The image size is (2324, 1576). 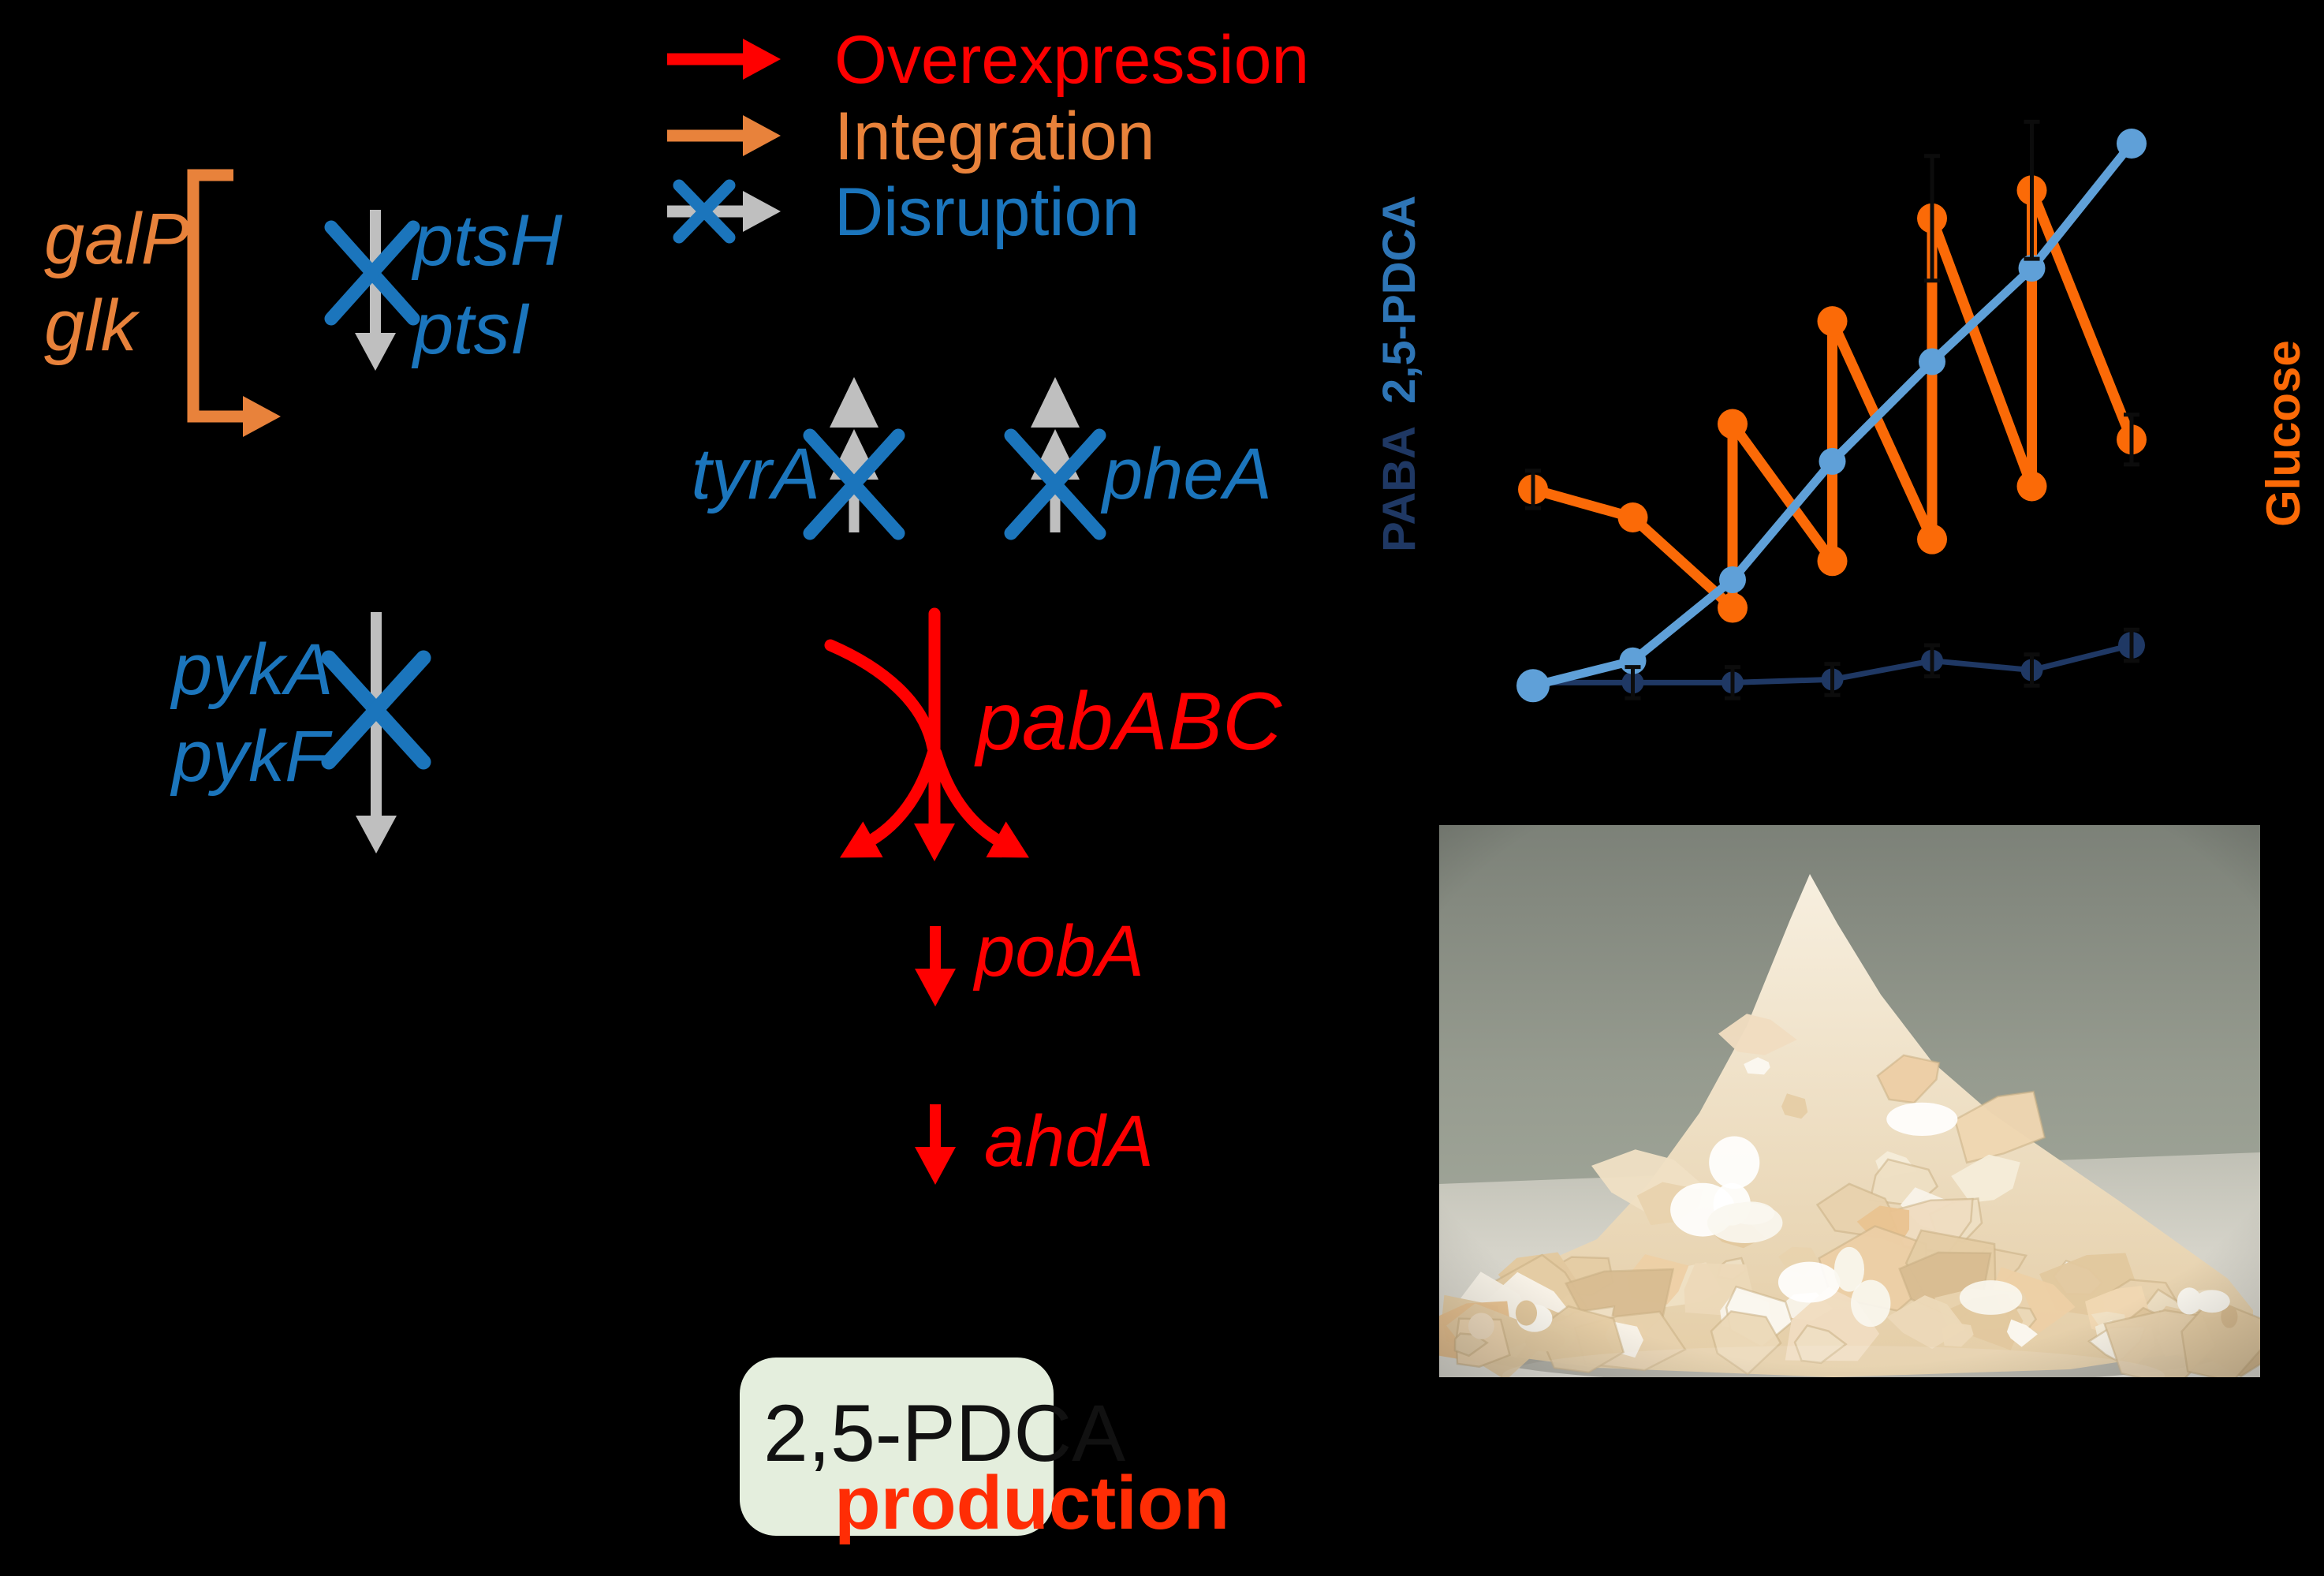 What do you see at coordinates (1128, 721) in the screenshot?
I see `gene-label-pabABC: pabABC` at bounding box center [1128, 721].